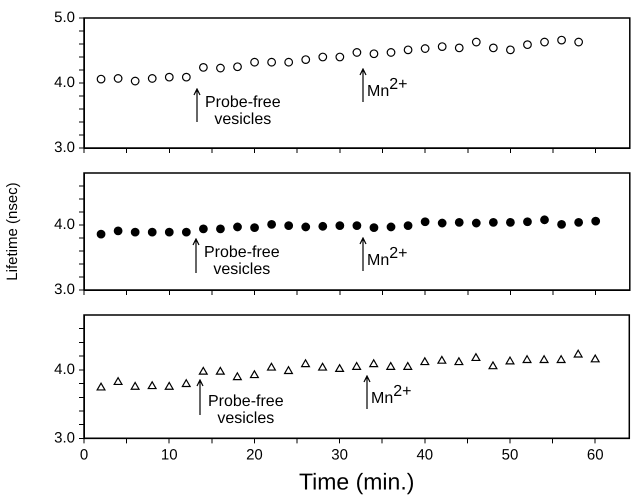  What do you see at coordinates (169, 455) in the screenshot?
I see `x-tick-label: 10` at bounding box center [169, 455].